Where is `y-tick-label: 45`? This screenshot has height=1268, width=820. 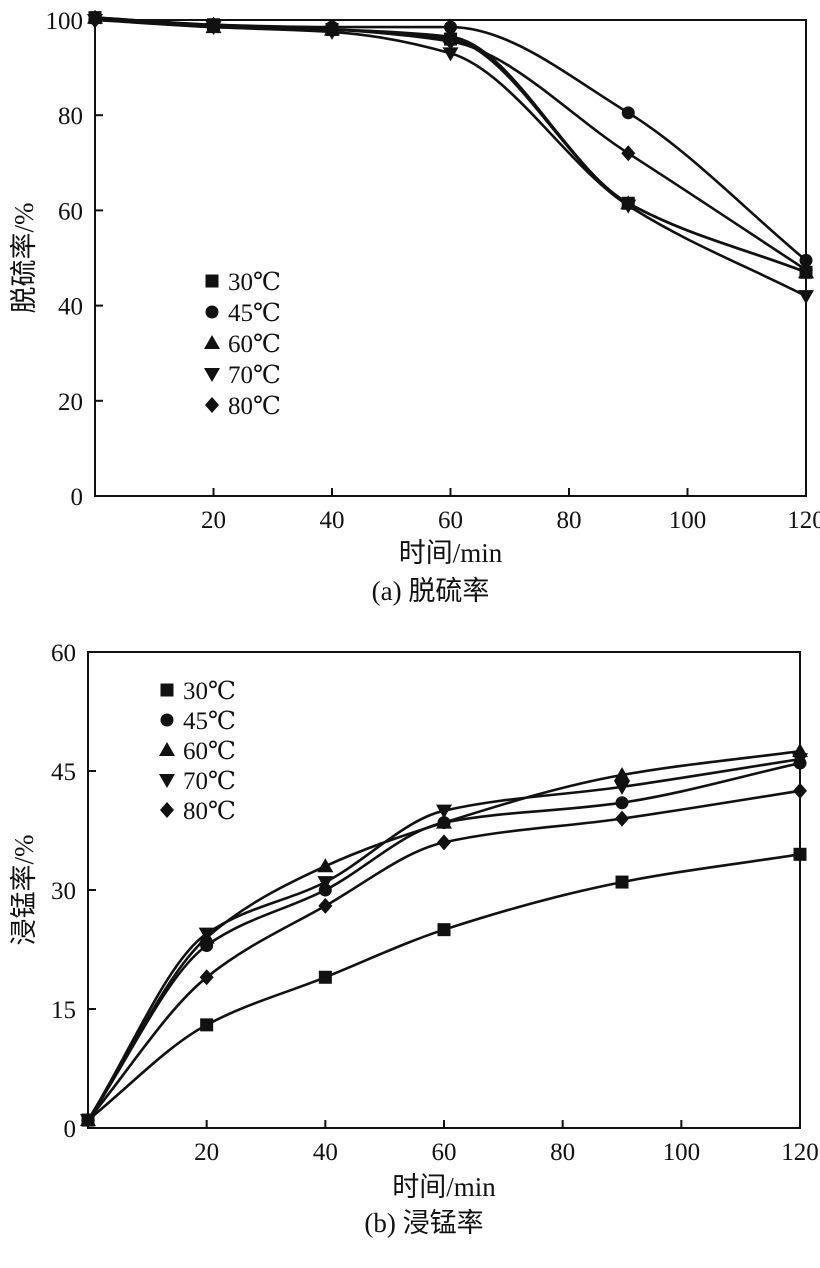 y-tick-label: 45 is located at coordinates (63, 772).